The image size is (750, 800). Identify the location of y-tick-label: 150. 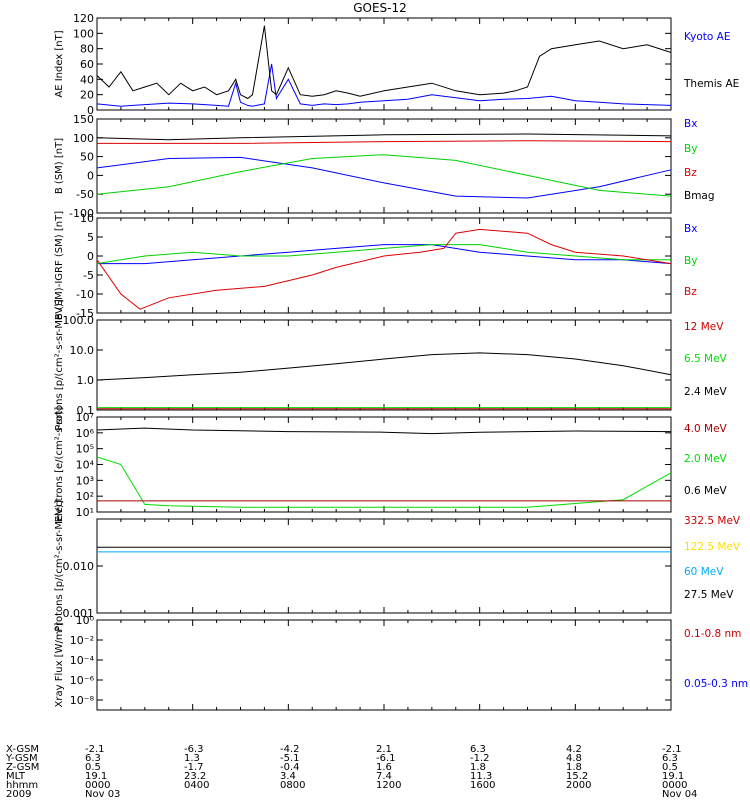
(83, 119).